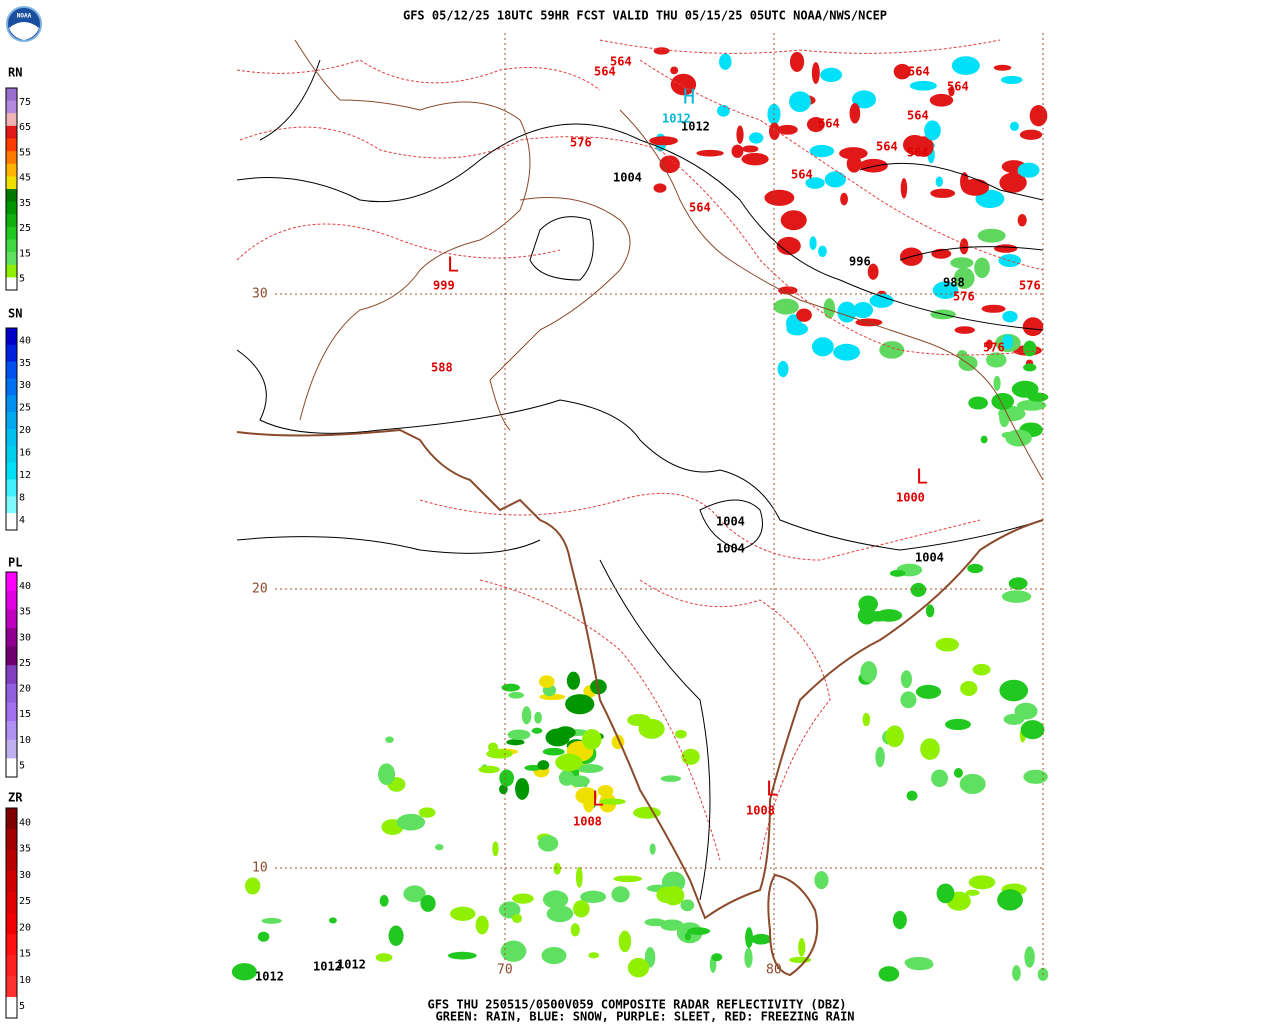 The width and height of the screenshot is (1280, 1024). I want to click on low-marker: L, so click(922, 477).